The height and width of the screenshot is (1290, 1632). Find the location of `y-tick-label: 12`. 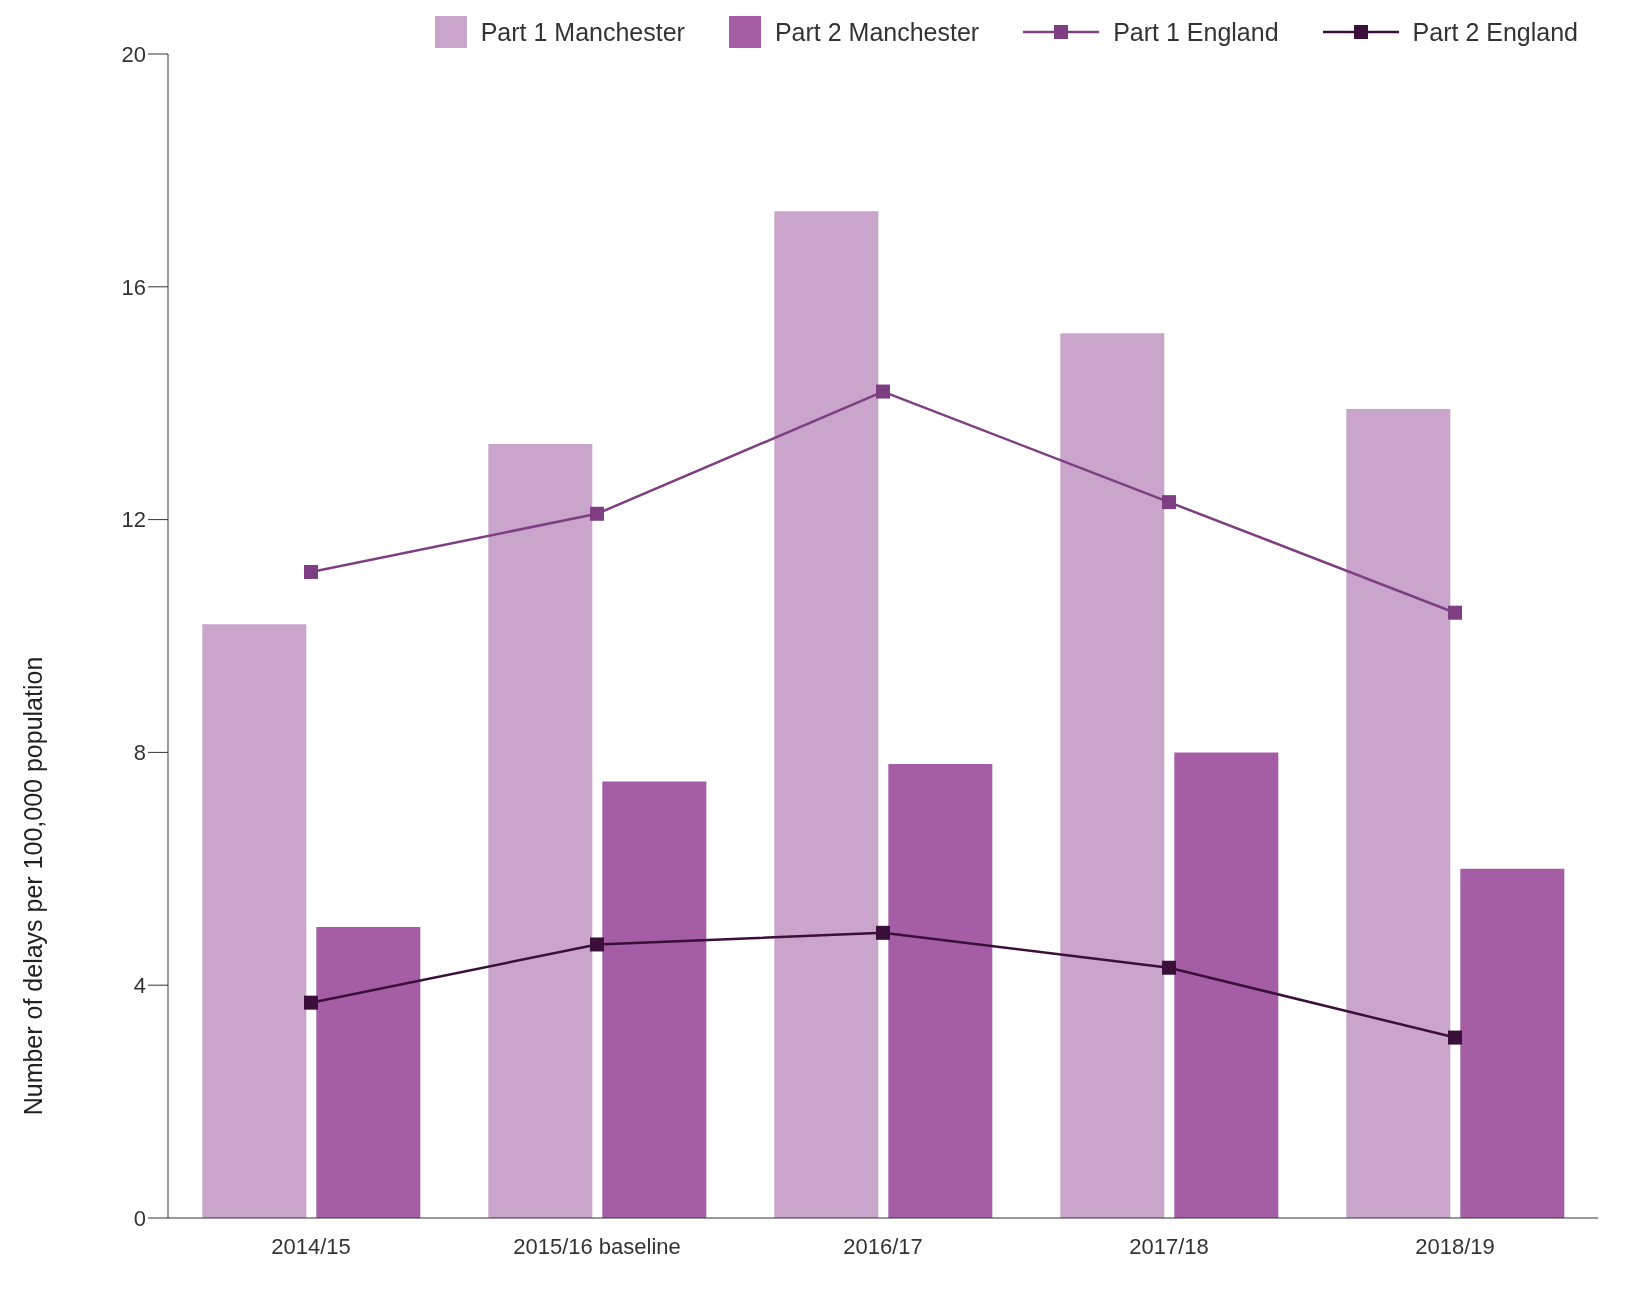

y-tick-label: 12 is located at coordinates (133, 520).